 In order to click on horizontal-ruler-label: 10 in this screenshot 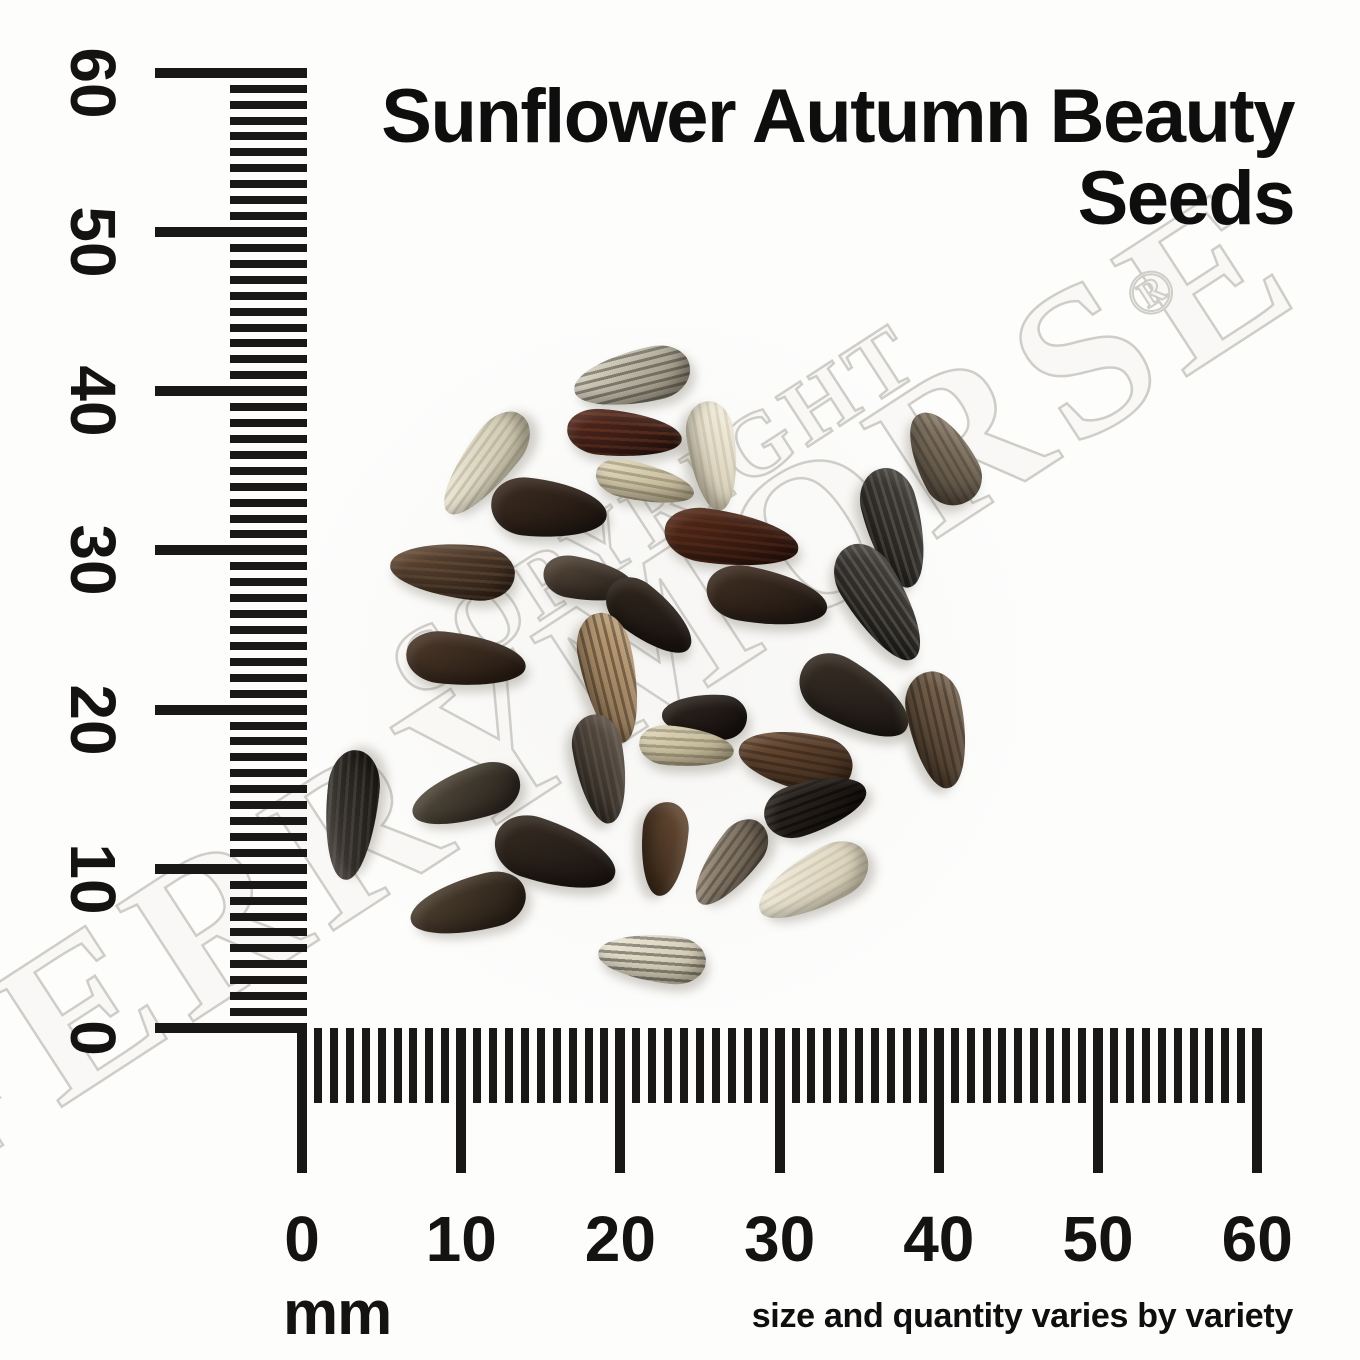, I will do `click(461, 1239)`.